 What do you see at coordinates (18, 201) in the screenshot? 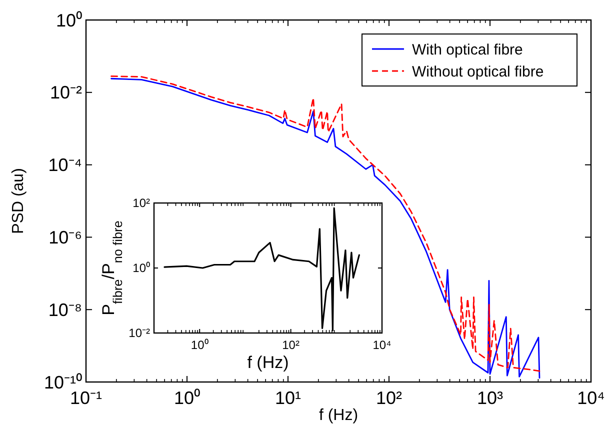
I see `y-axis-title: PSD (au)` at bounding box center [18, 201].